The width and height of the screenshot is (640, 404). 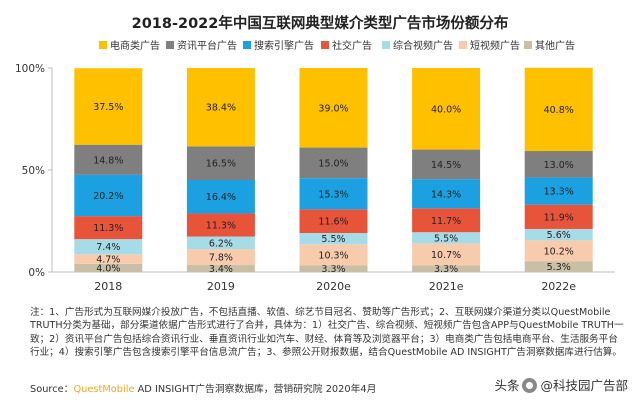 I want to click on data-label: 38.4%, so click(x=221, y=108).